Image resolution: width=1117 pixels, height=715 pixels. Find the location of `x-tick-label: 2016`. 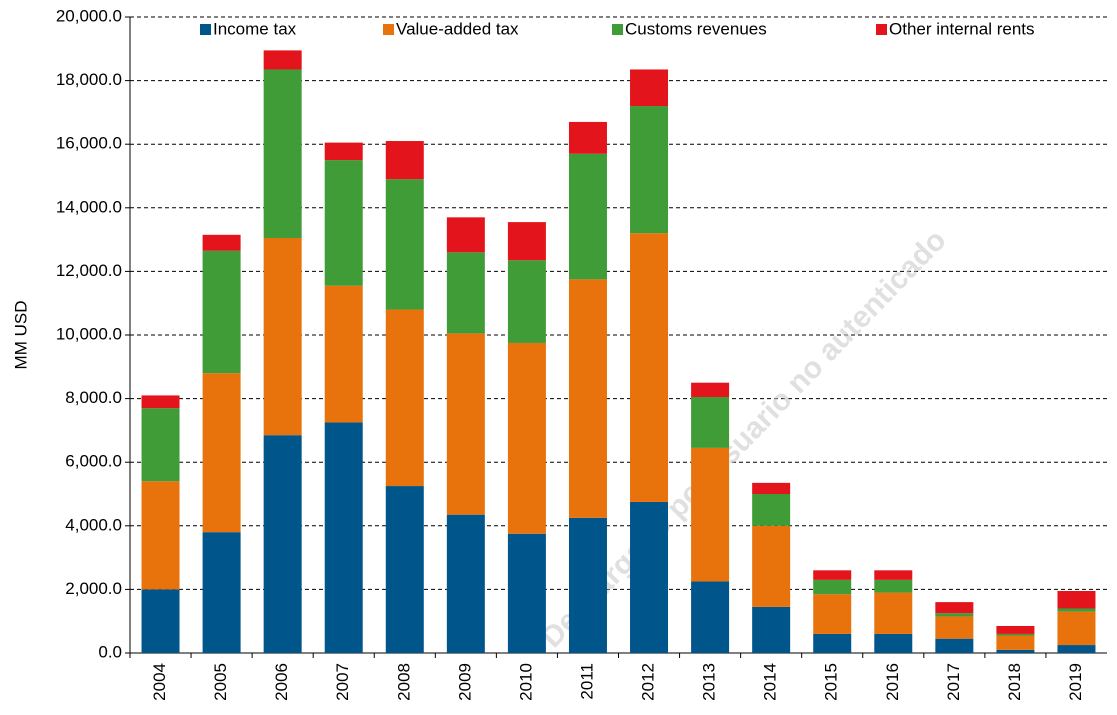

x-tick-label: 2016 is located at coordinates (892, 682).